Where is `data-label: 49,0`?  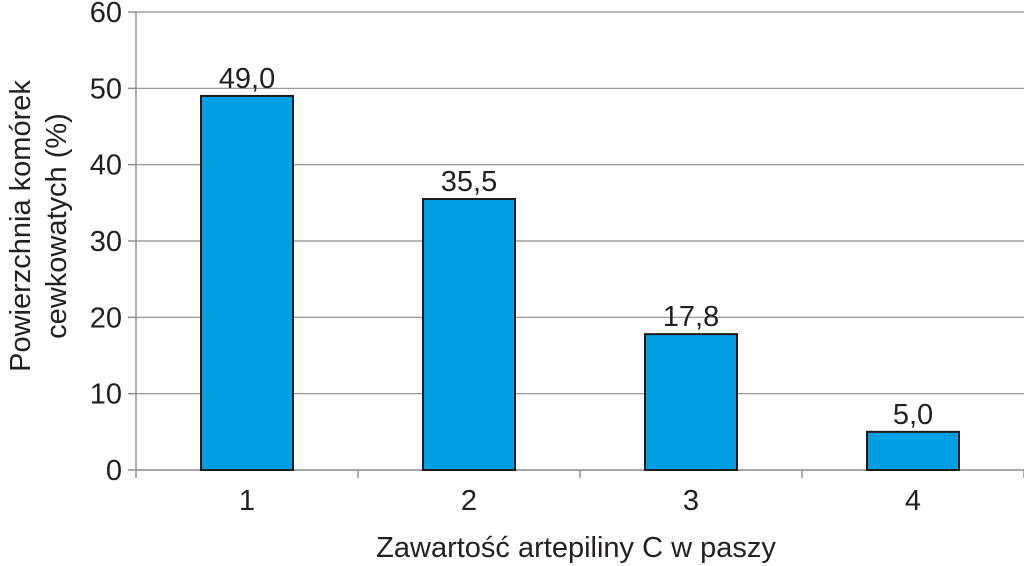
data-label: 49,0 is located at coordinates (247, 79).